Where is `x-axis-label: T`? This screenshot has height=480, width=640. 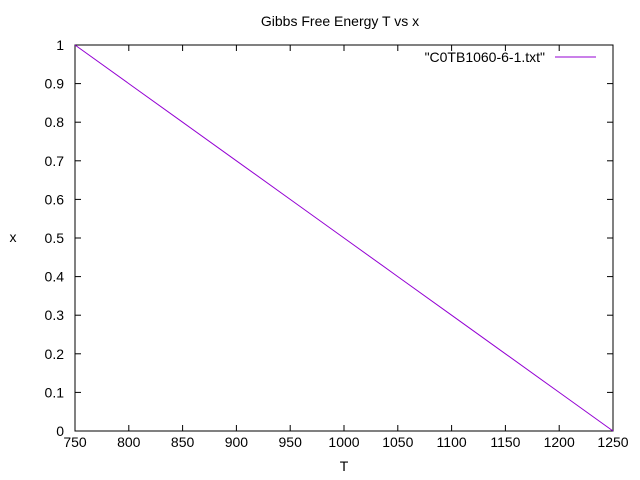
x-axis-label: T is located at coordinates (344, 466).